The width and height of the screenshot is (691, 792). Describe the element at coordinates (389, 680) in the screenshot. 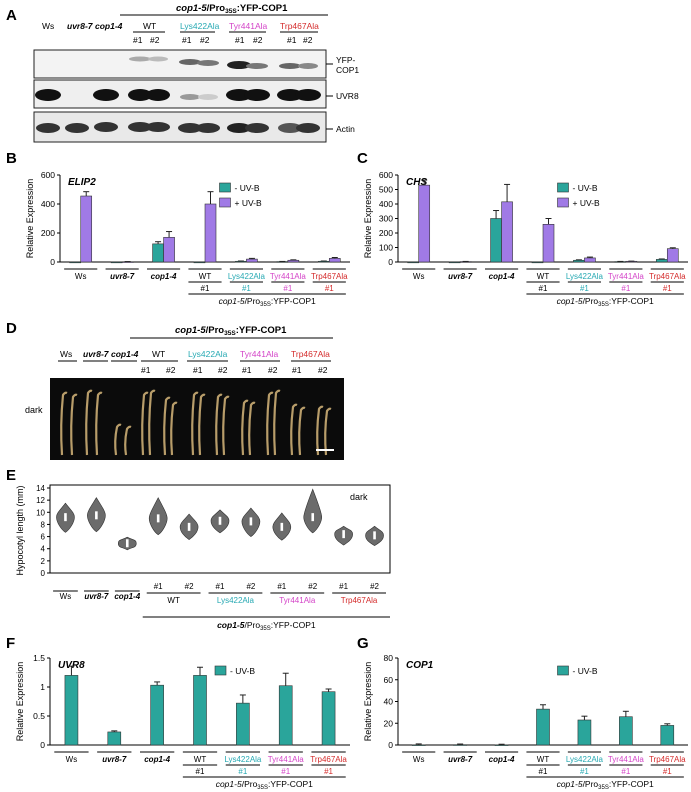

I see `y-tick-label: 60` at that location.